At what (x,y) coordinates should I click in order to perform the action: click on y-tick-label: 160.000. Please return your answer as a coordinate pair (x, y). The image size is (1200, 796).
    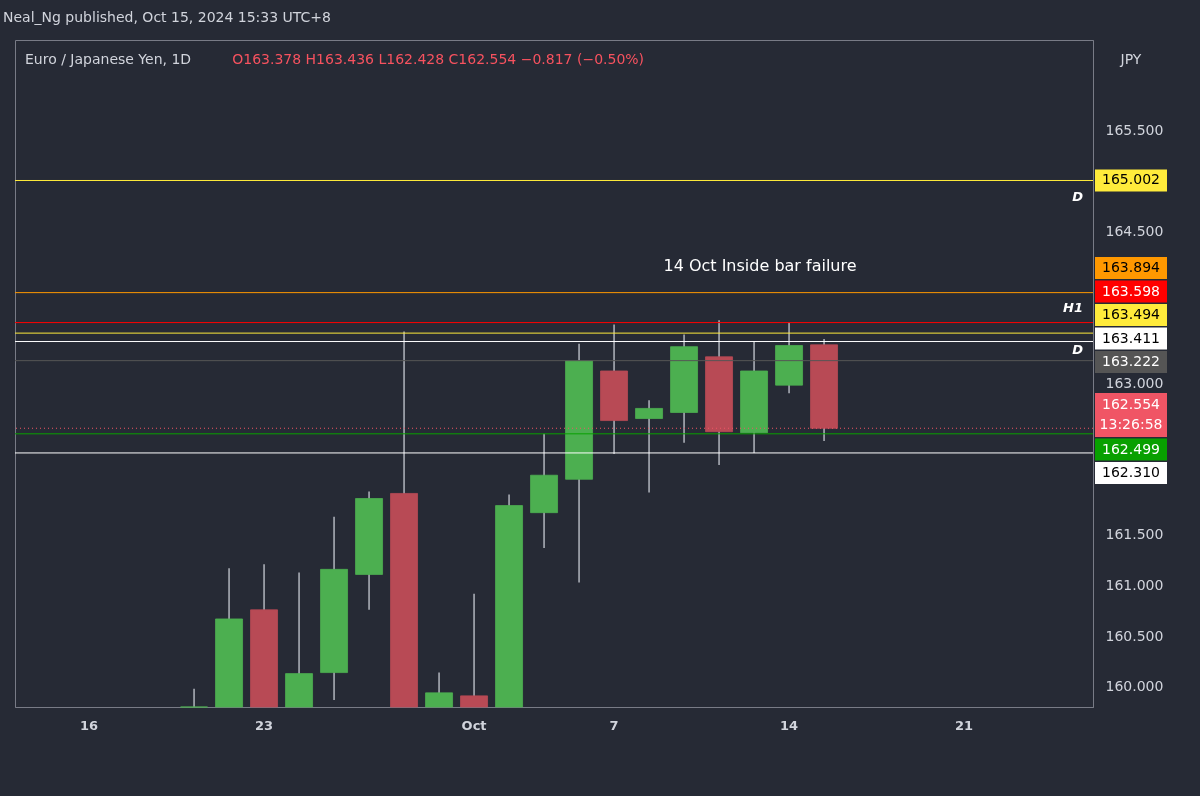
    Looking at the image, I should click on (1134, 686).